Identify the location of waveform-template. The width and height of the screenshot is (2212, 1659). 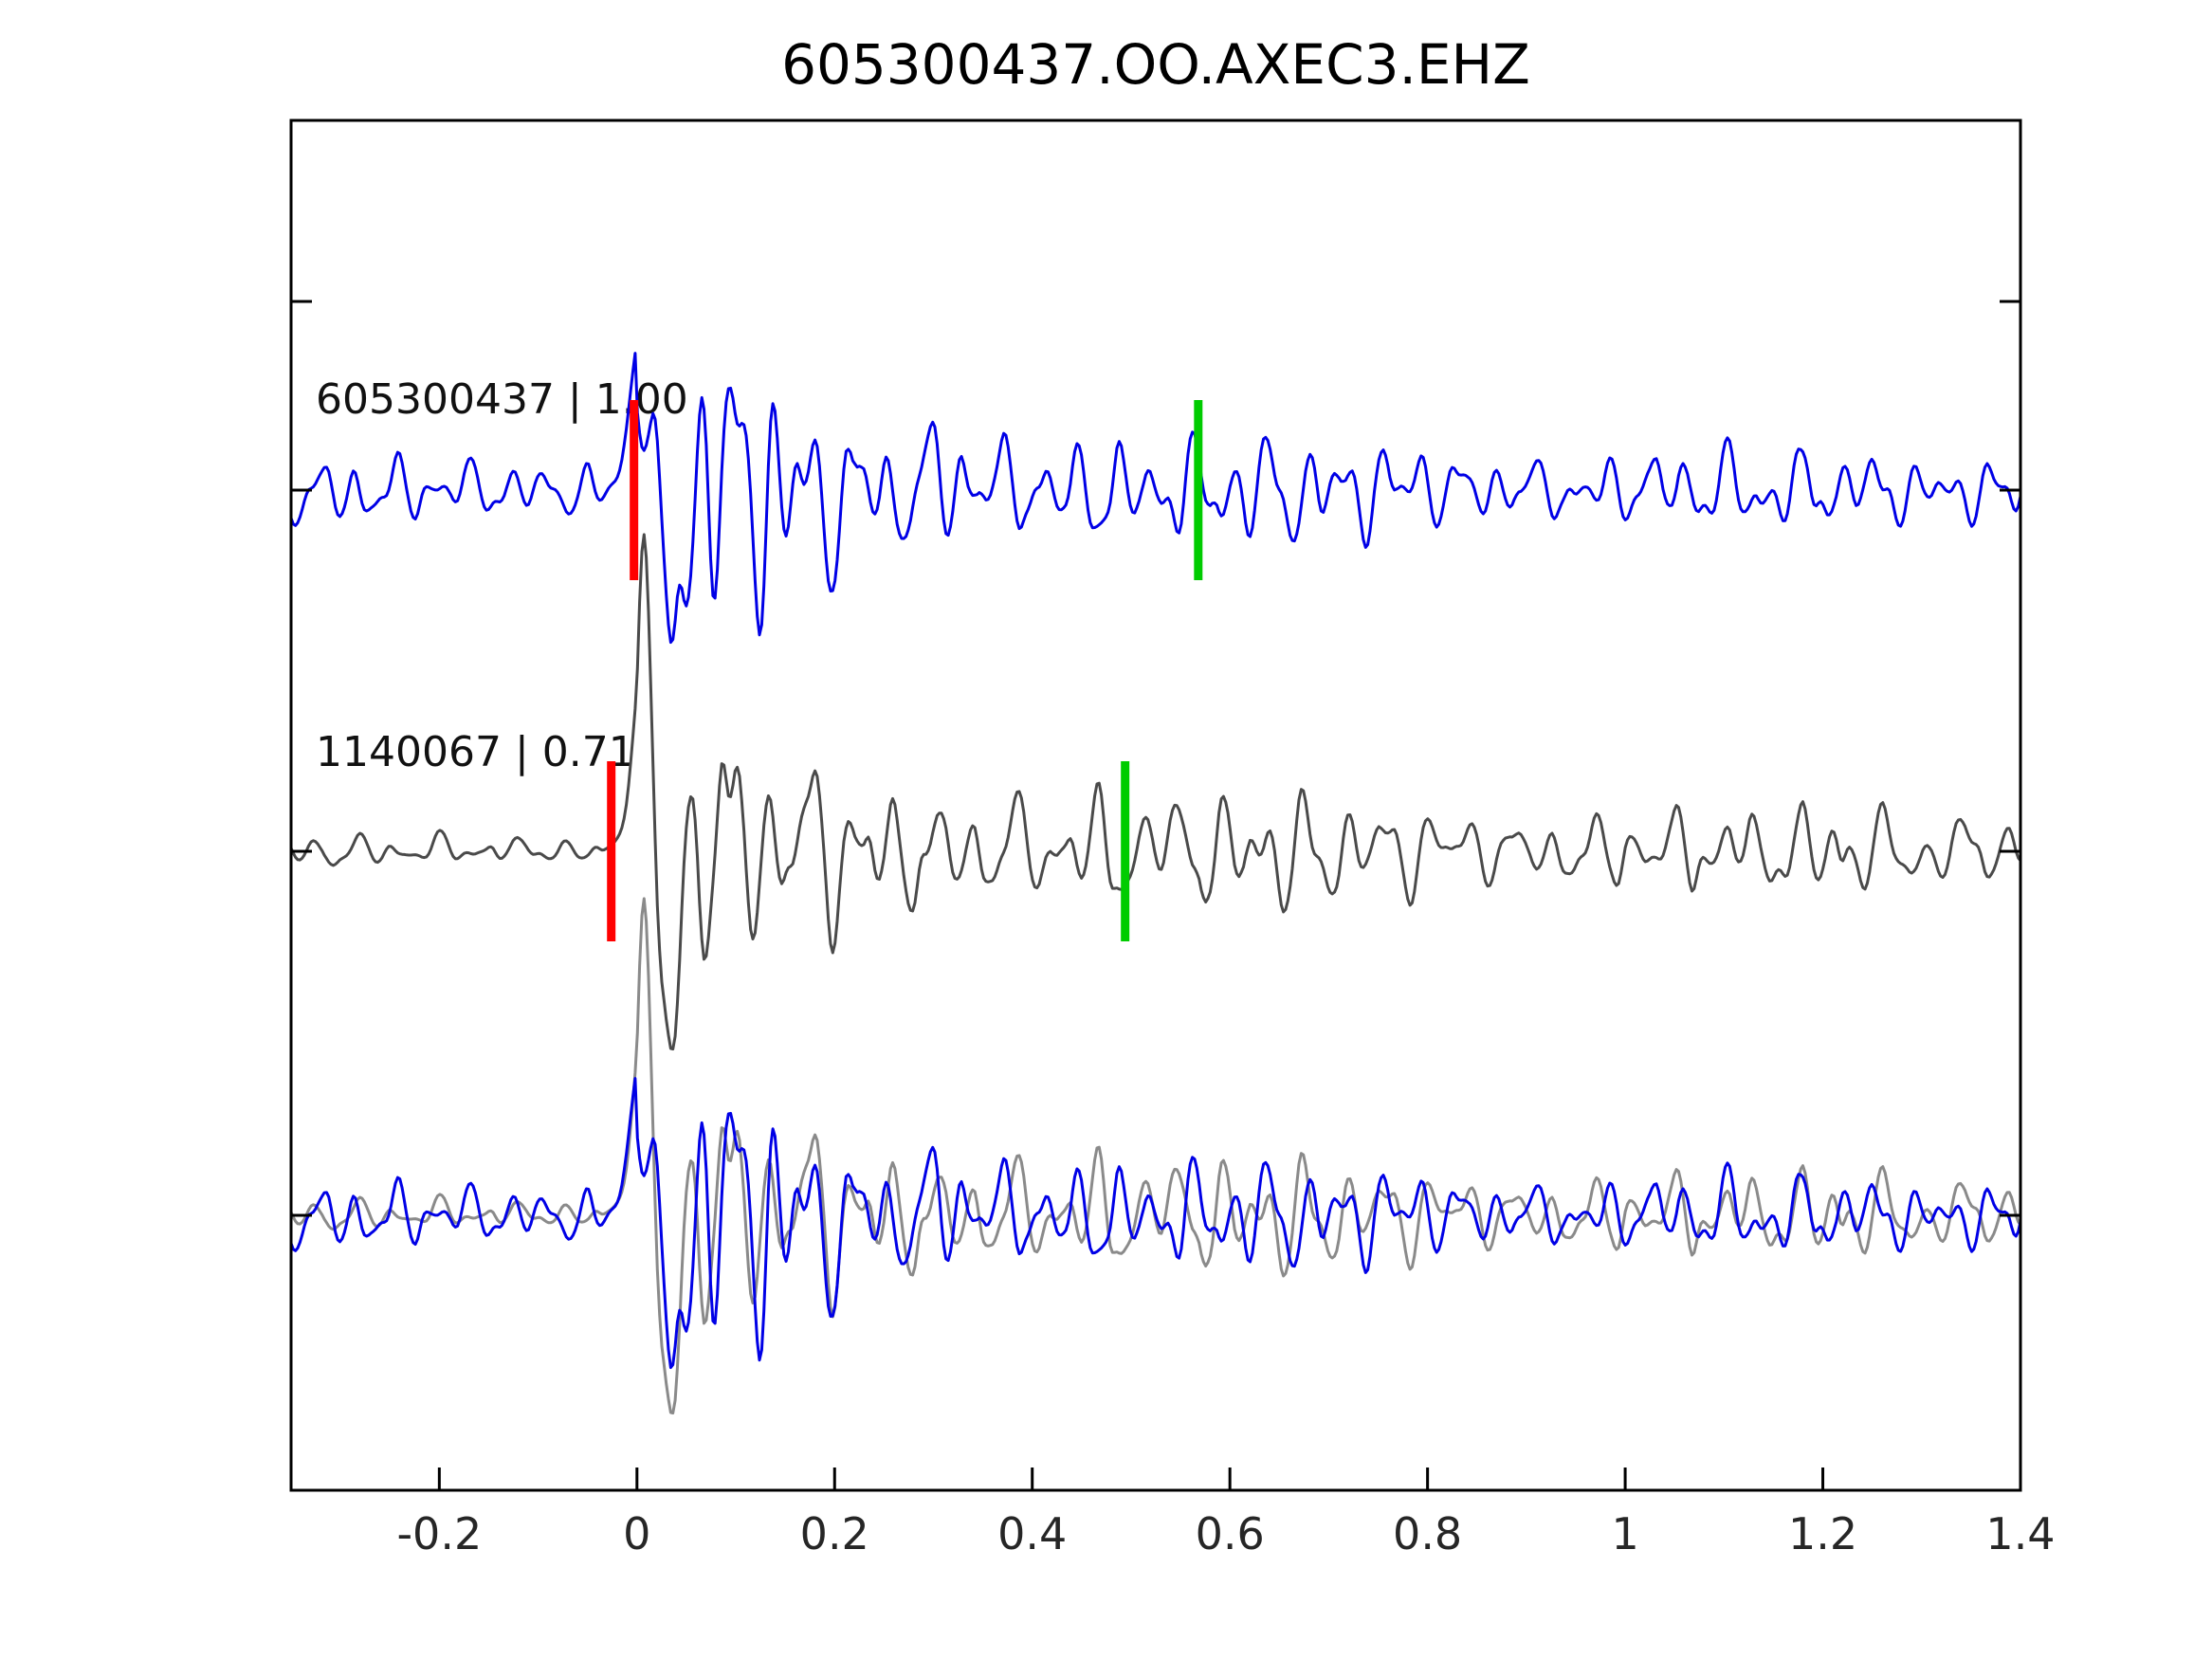
(1155, 498).